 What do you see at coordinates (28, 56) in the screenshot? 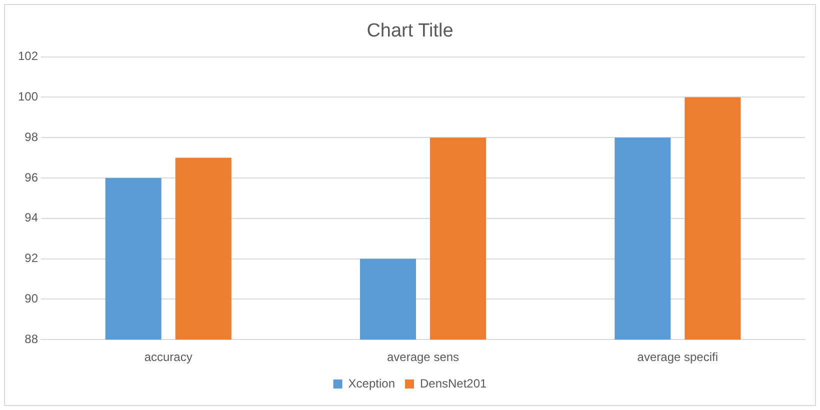
I see `y-tick-label: 102` at bounding box center [28, 56].